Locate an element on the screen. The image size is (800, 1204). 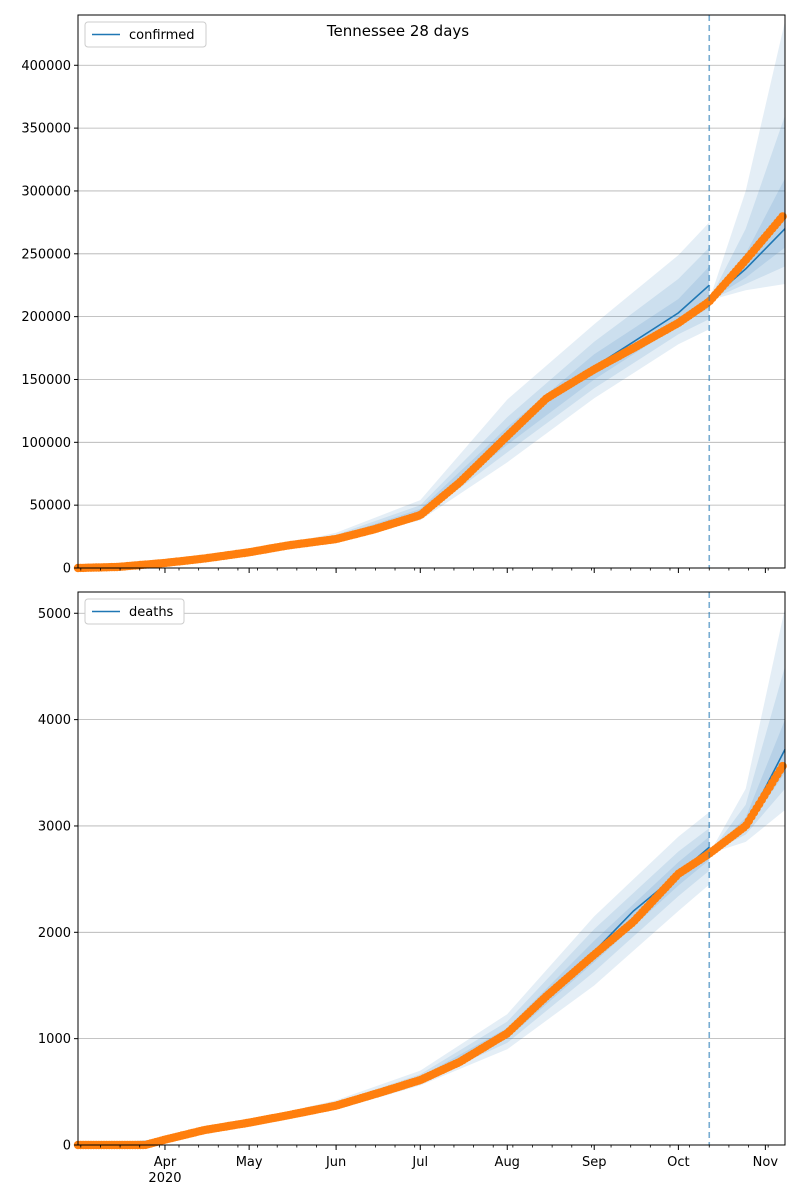
x-axis-ticks: Apr May Jun Jul Aug Sep Oct Nov 2020 is located at coordinates (429, 1165).